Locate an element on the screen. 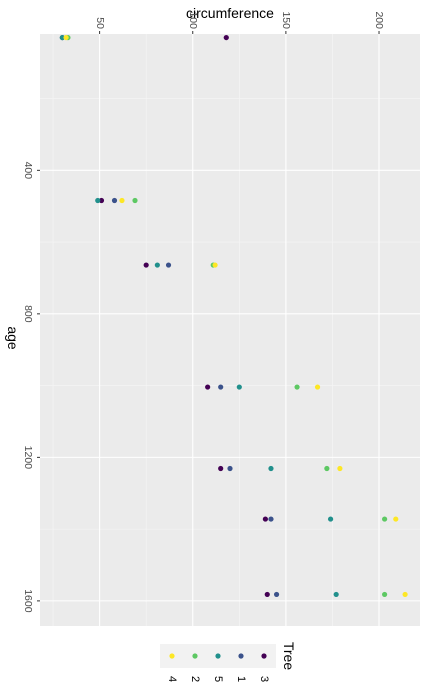 The height and width of the screenshot is (697, 421). legend: Tree 4 2 5 1 3 is located at coordinates (228, 662).